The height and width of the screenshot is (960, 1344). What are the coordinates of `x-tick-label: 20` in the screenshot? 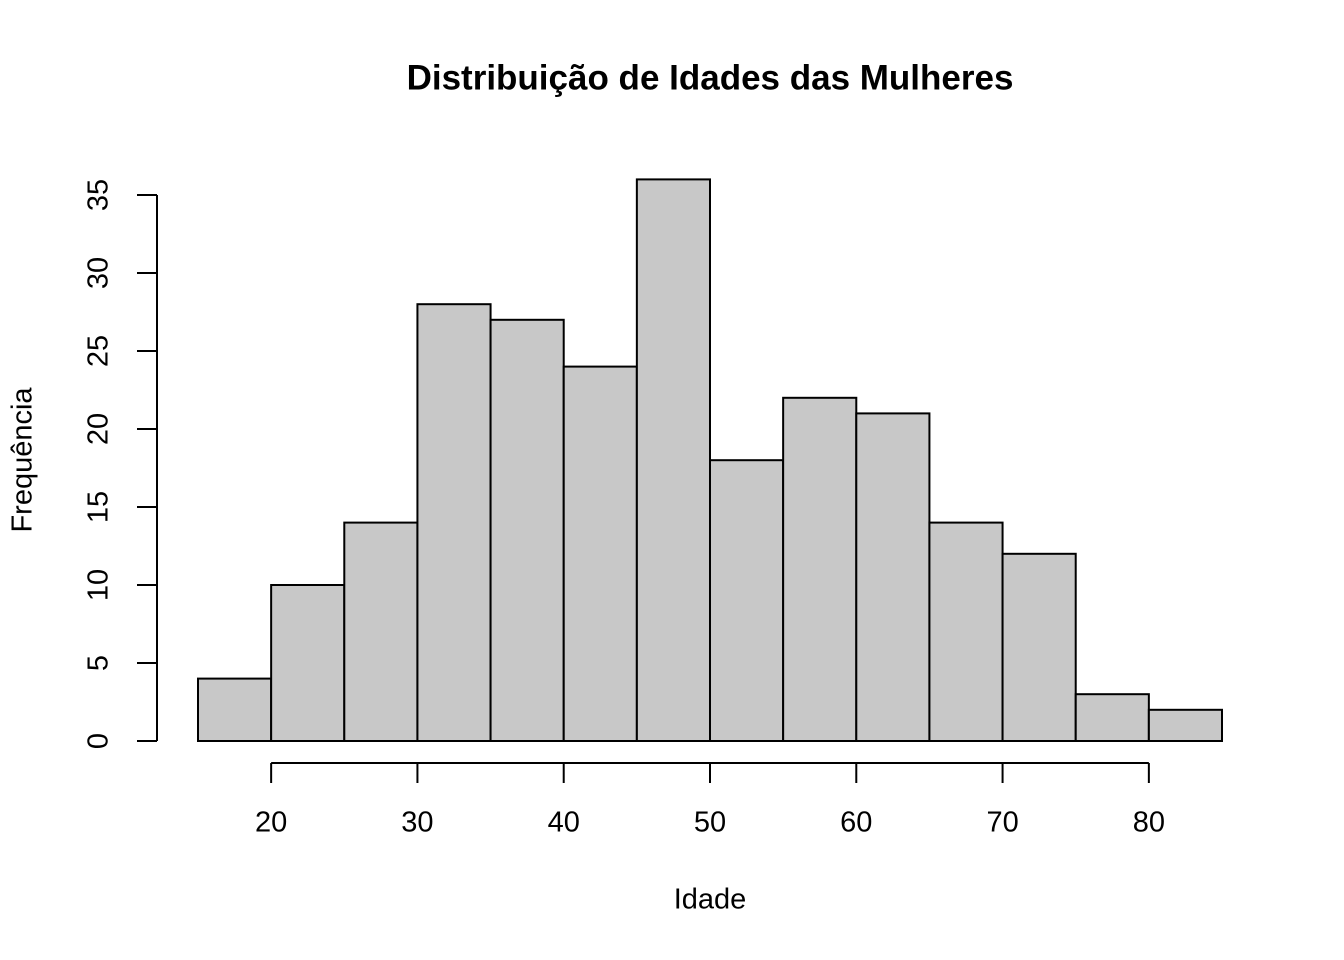 It's located at (271, 823).